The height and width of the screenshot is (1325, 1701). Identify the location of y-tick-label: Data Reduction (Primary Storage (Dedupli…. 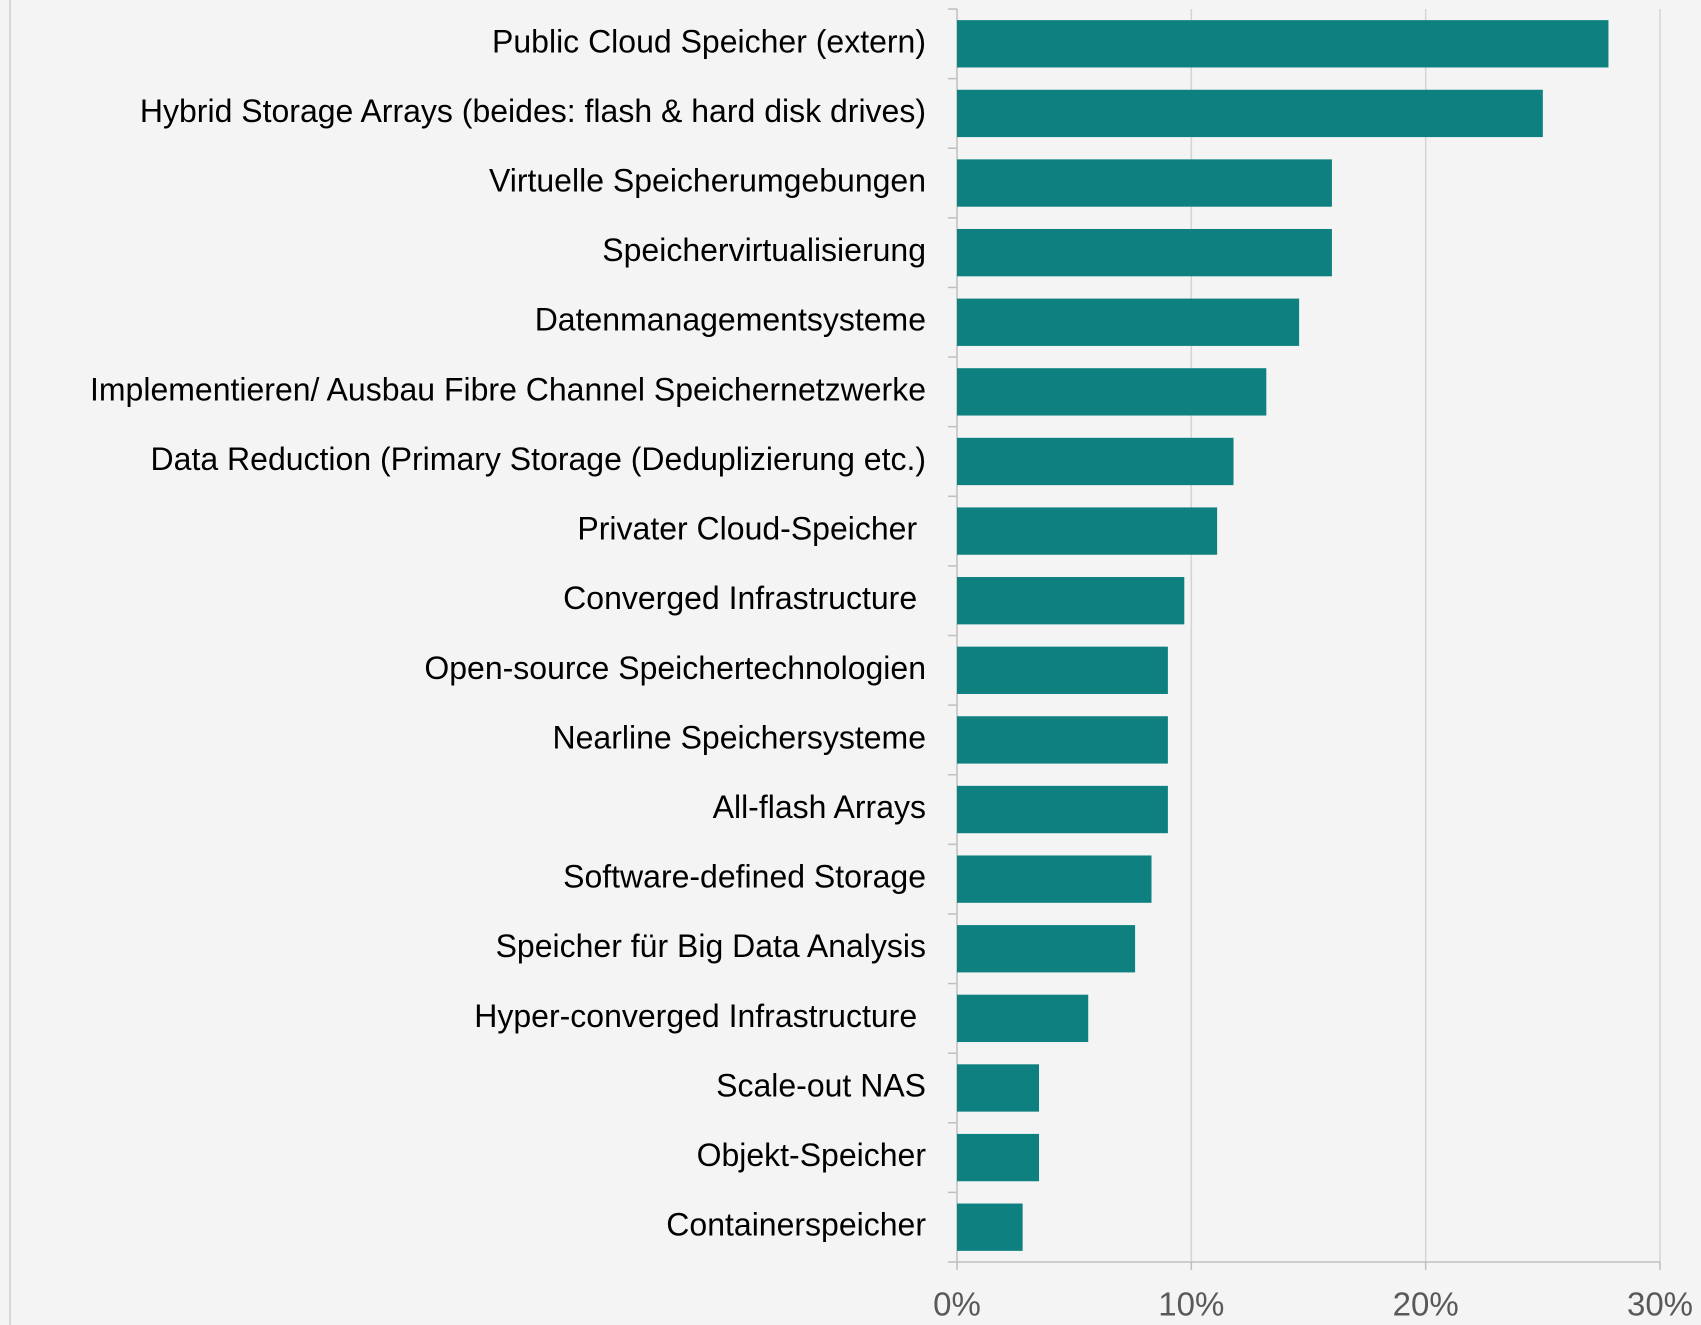
(538, 459).